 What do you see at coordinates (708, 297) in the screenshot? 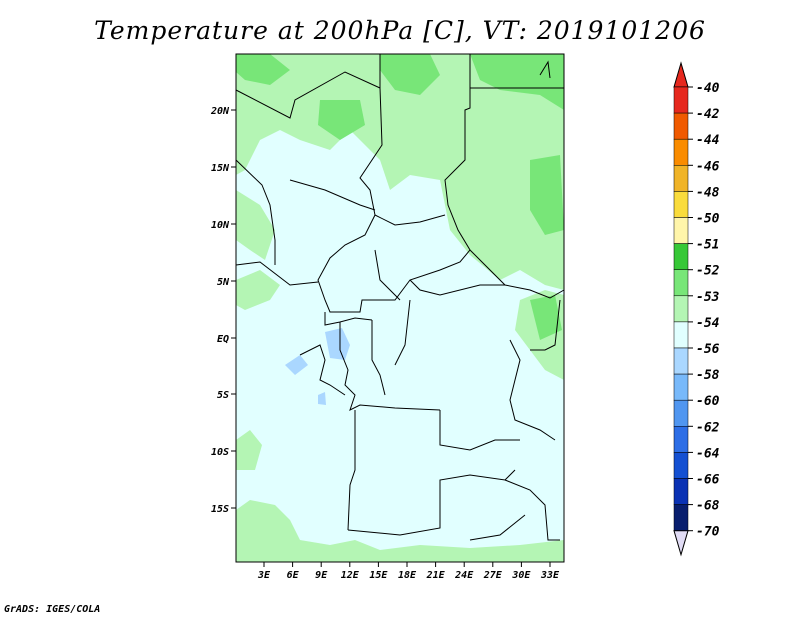
I see `colorbar-label: -53` at bounding box center [708, 297].